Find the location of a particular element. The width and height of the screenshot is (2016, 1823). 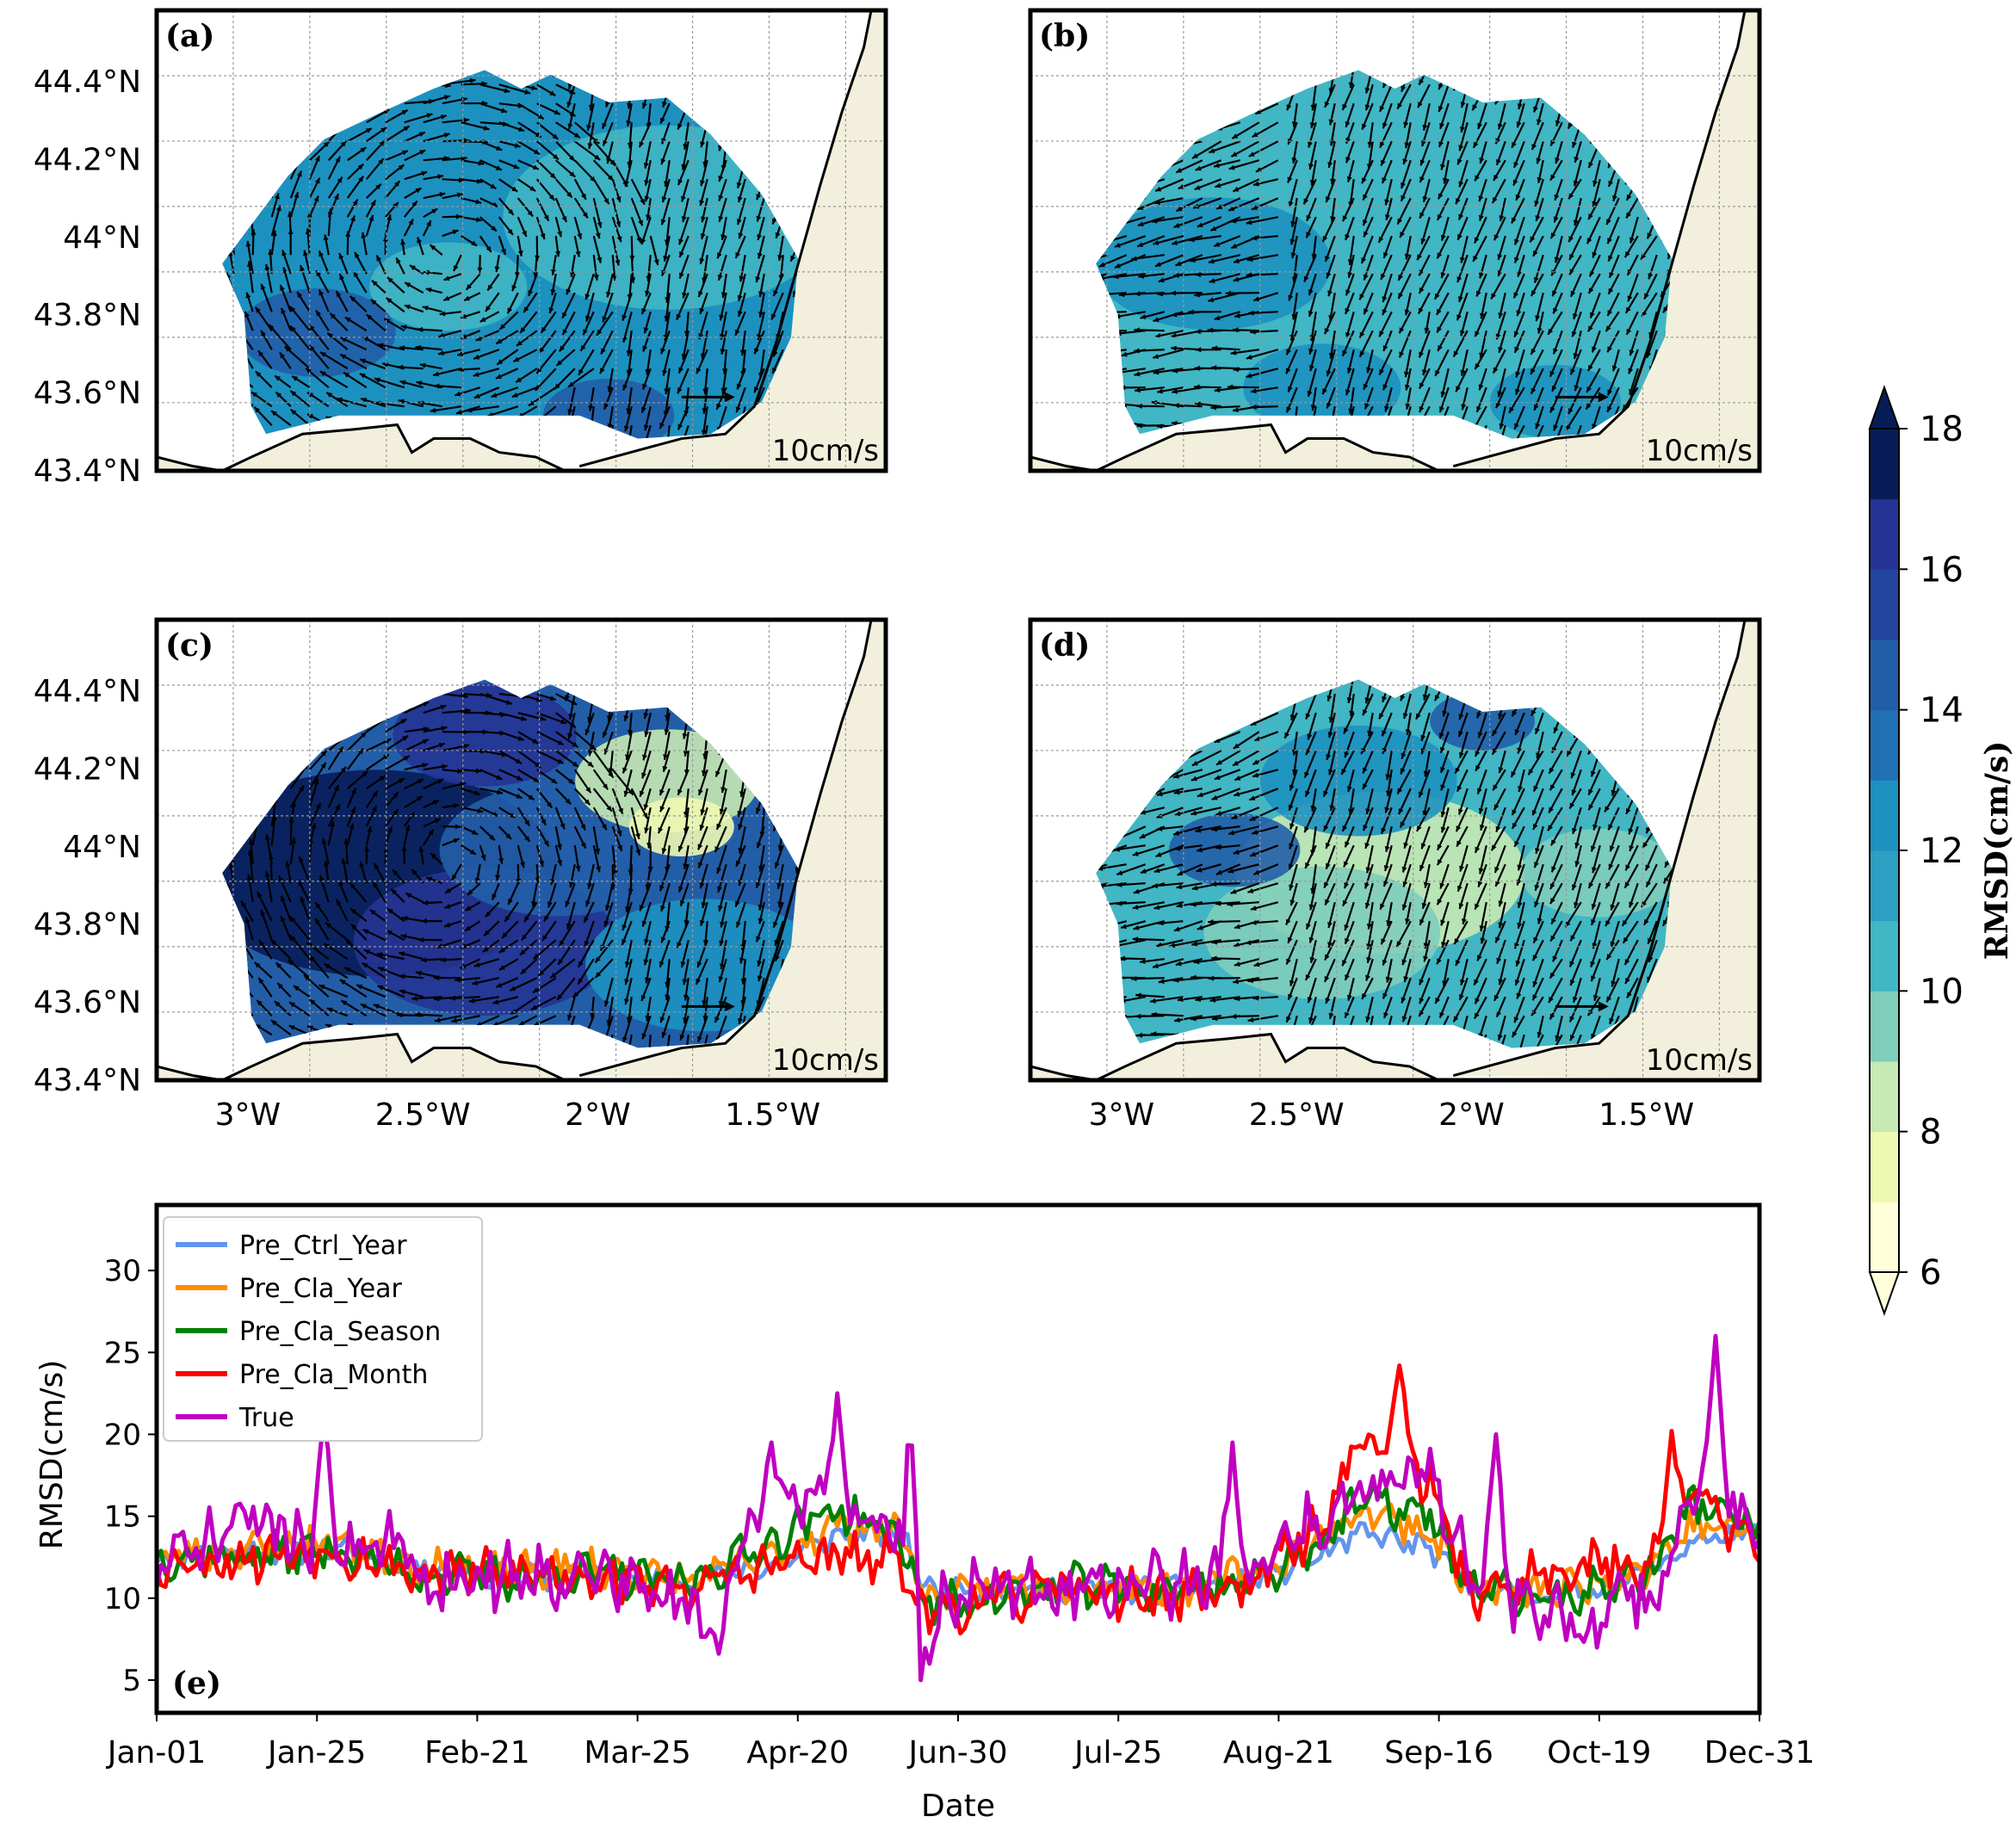

land-east is located at coordinates (1606, 850).